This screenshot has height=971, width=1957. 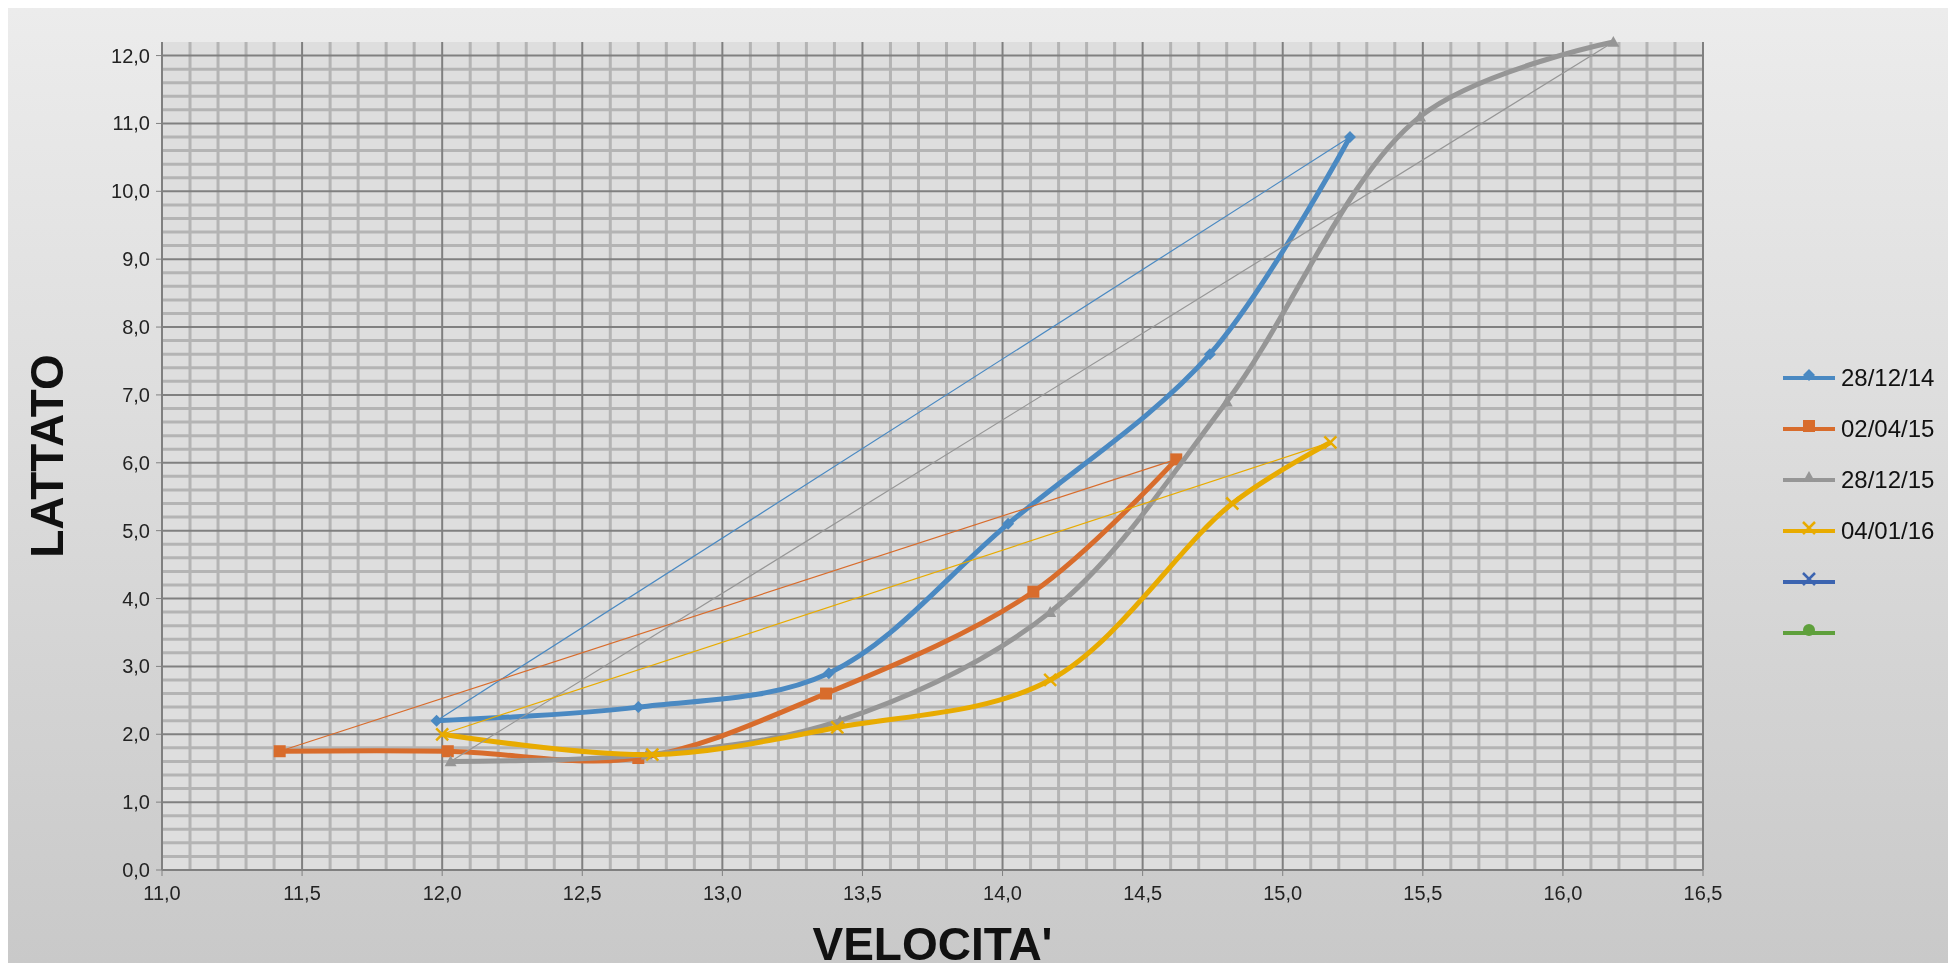 I want to click on y-tick-label: 9,0, so click(x=136, y=259).